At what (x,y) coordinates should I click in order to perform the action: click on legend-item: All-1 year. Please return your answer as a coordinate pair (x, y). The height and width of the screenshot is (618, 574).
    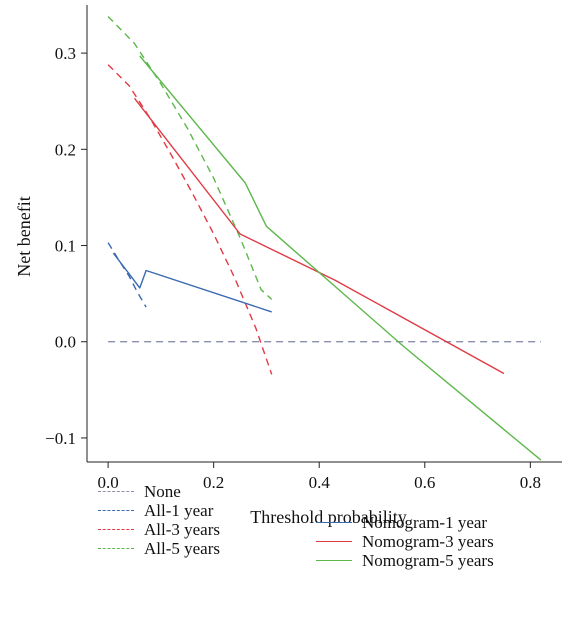
    Looking at the image, I should click on (159, 510).